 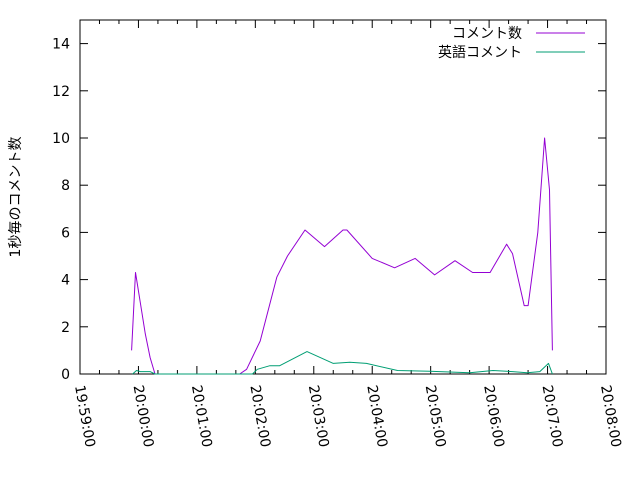 I want to click on y-tick-label: 2, so click(x=65, y=328).